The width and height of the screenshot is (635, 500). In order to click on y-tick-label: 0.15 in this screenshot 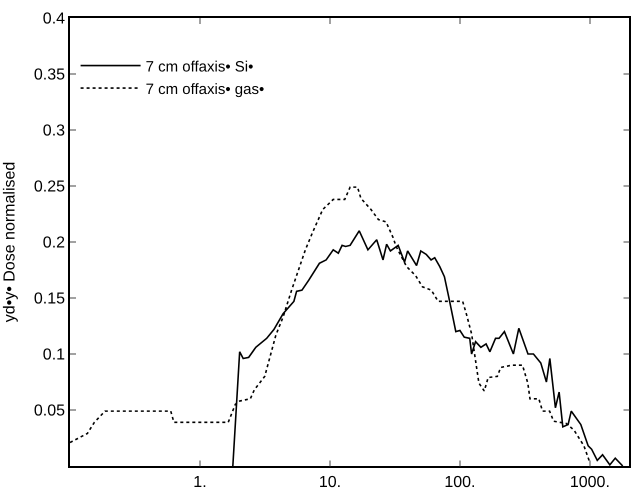, I will do `click(50, 299)`.